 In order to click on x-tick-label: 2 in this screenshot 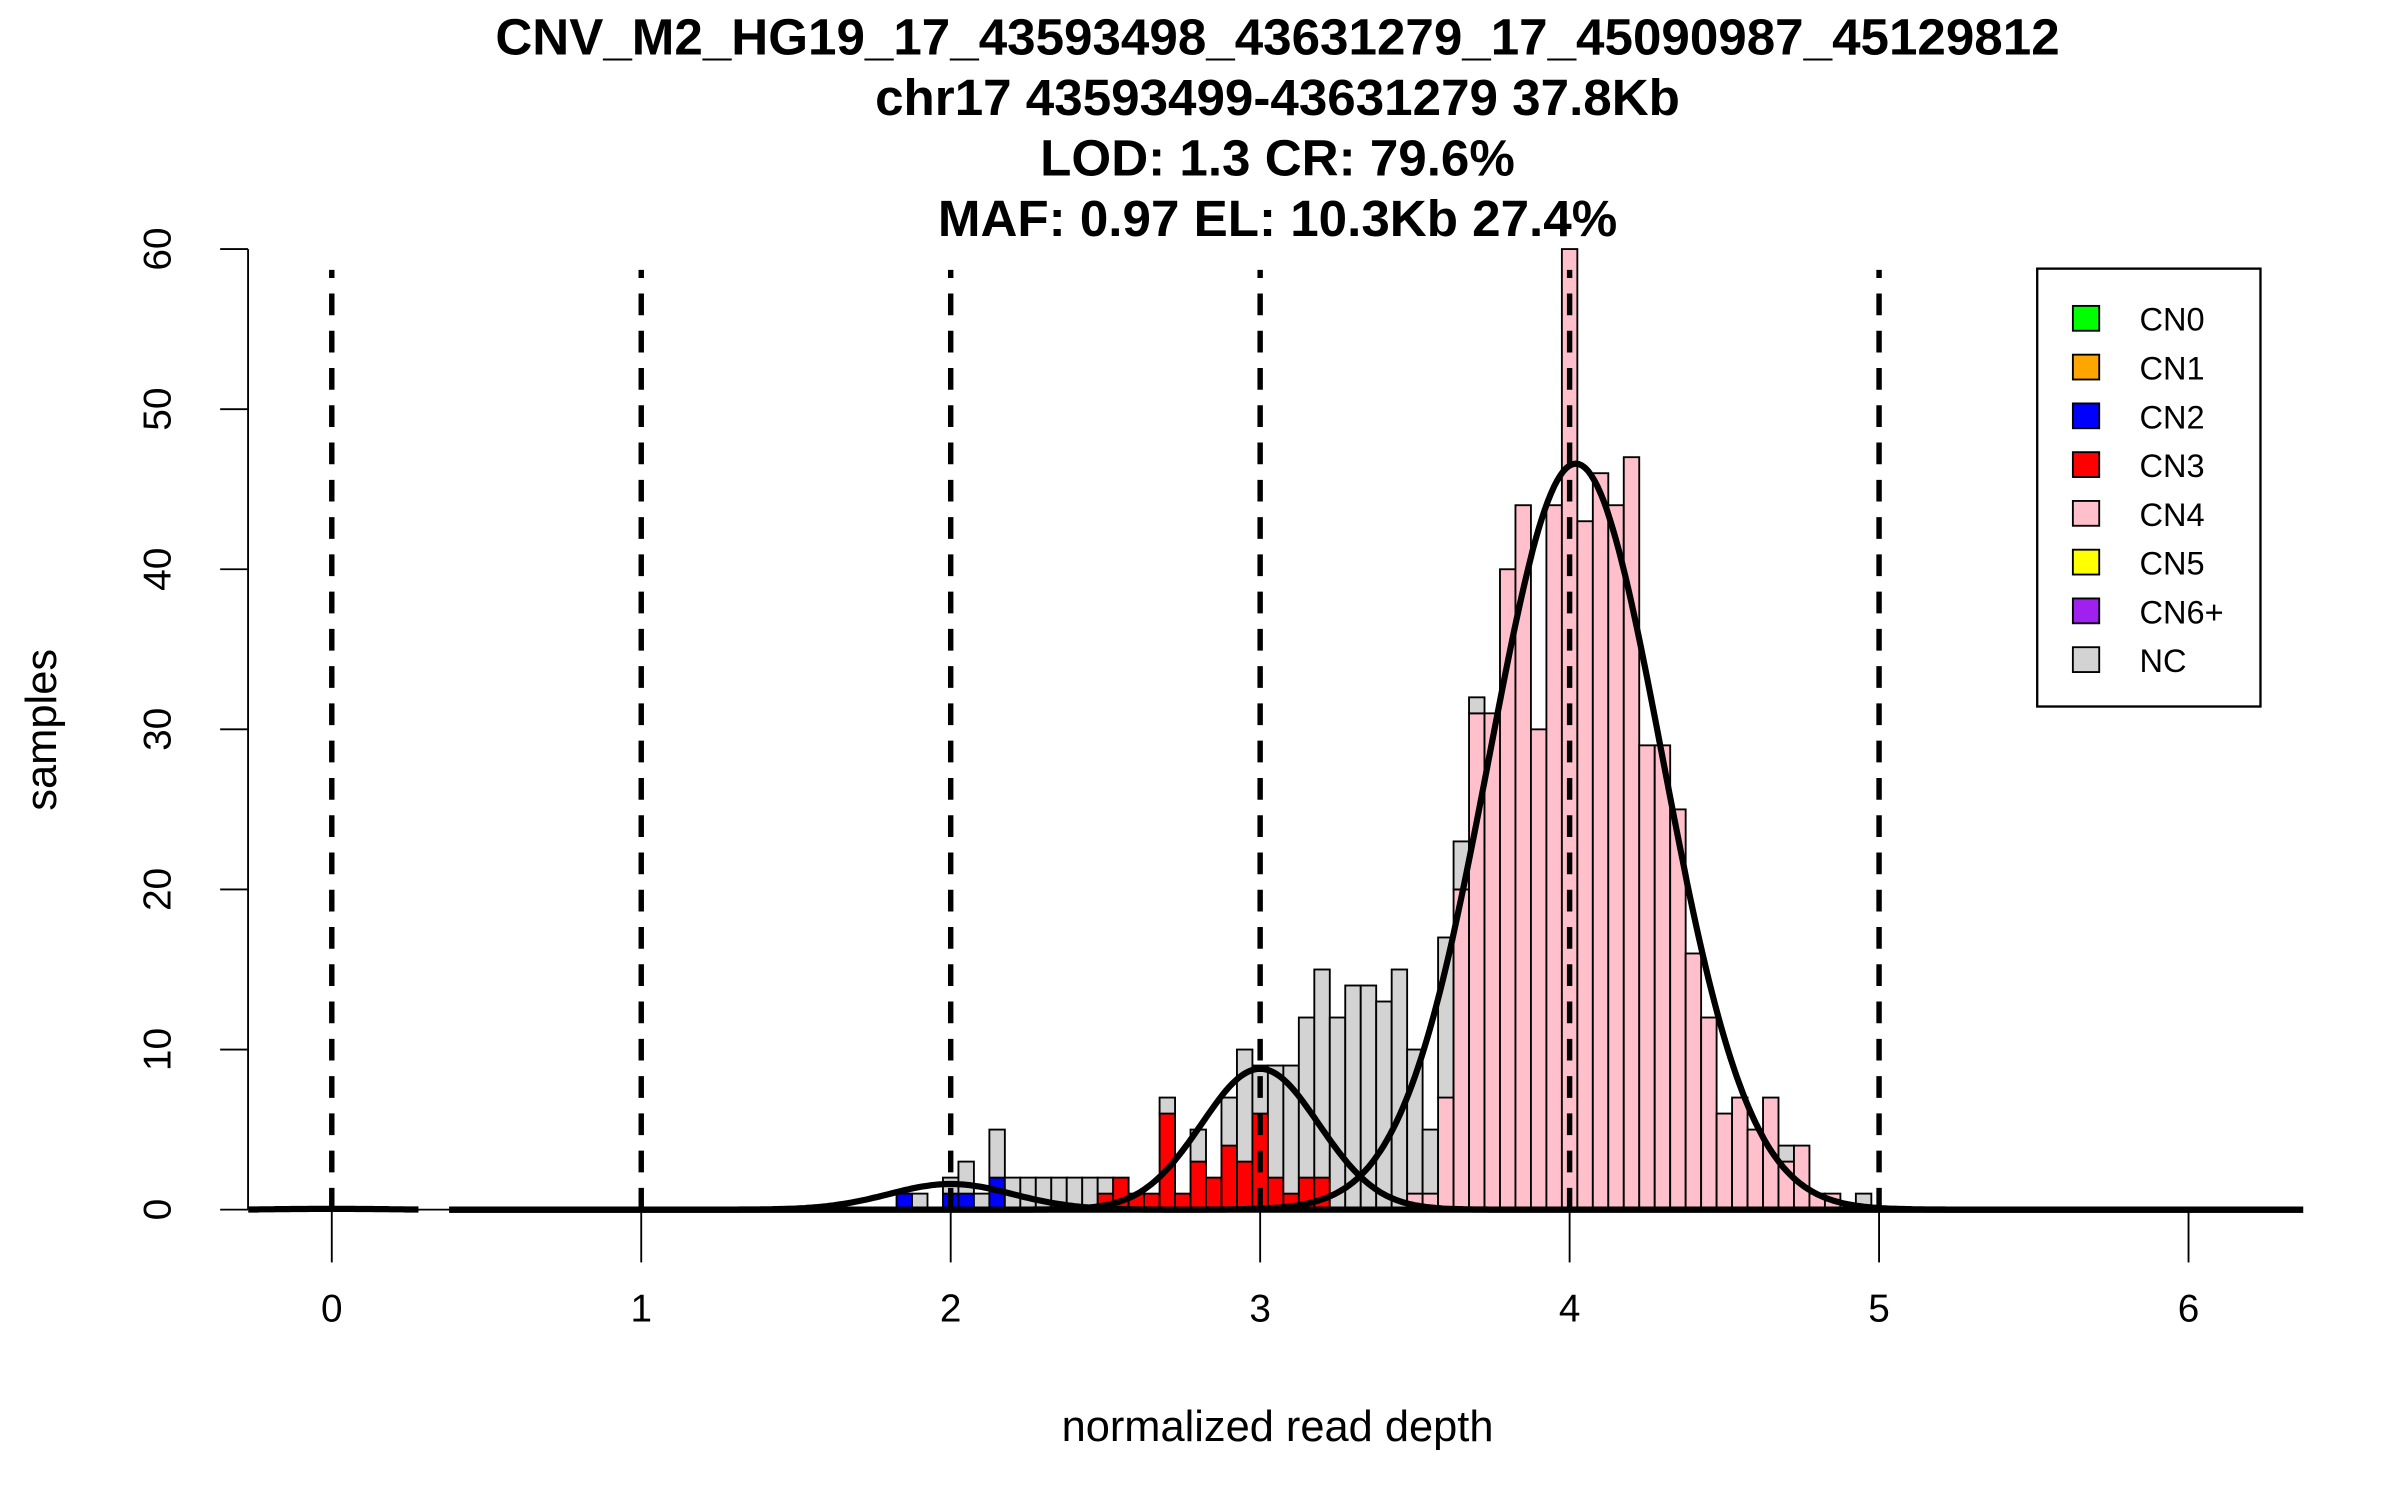, I will do `click(951, 1308)`.